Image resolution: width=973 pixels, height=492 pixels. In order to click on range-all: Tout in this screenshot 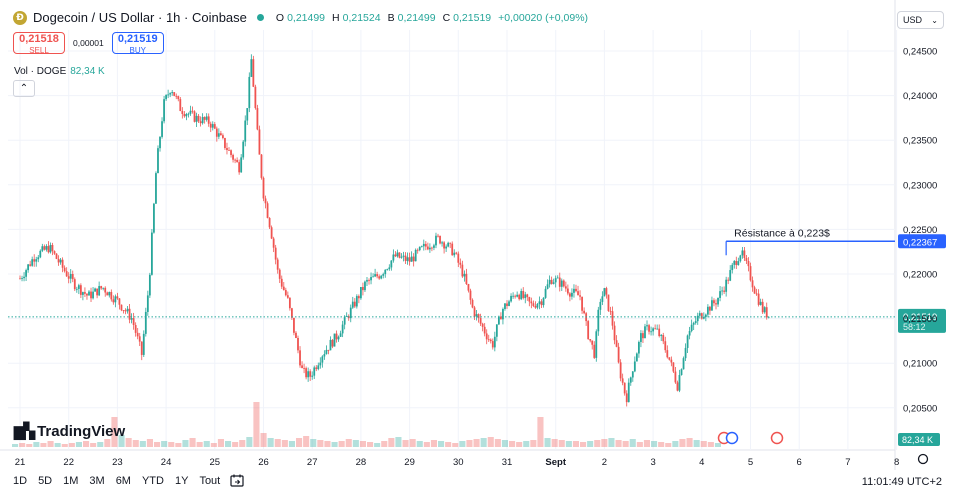, I will do `click(210, 481)`.